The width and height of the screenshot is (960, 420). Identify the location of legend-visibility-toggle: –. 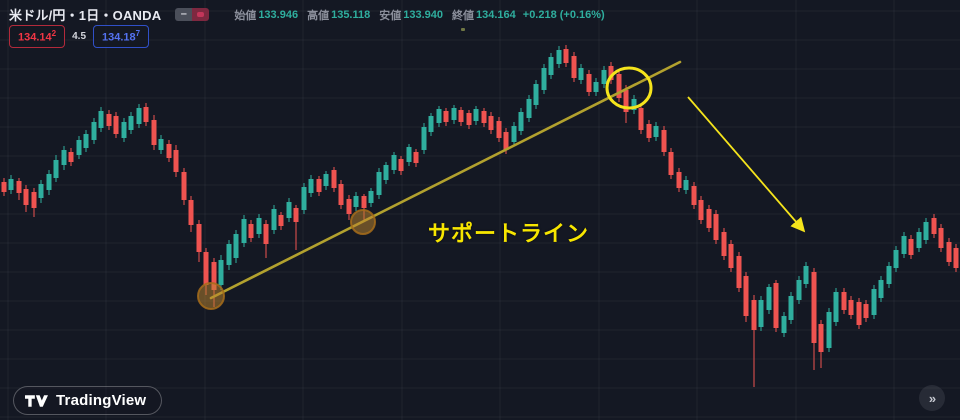
(192, 14).